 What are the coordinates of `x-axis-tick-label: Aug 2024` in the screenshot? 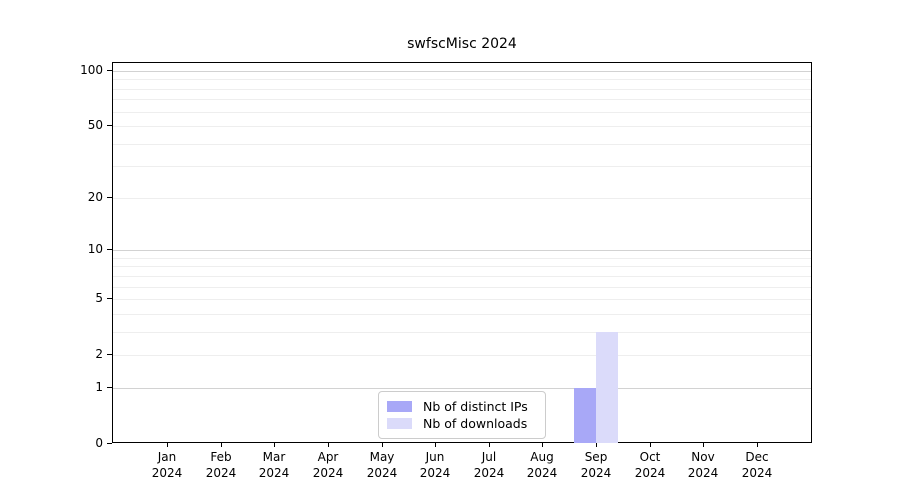 It's located at (542, 465).